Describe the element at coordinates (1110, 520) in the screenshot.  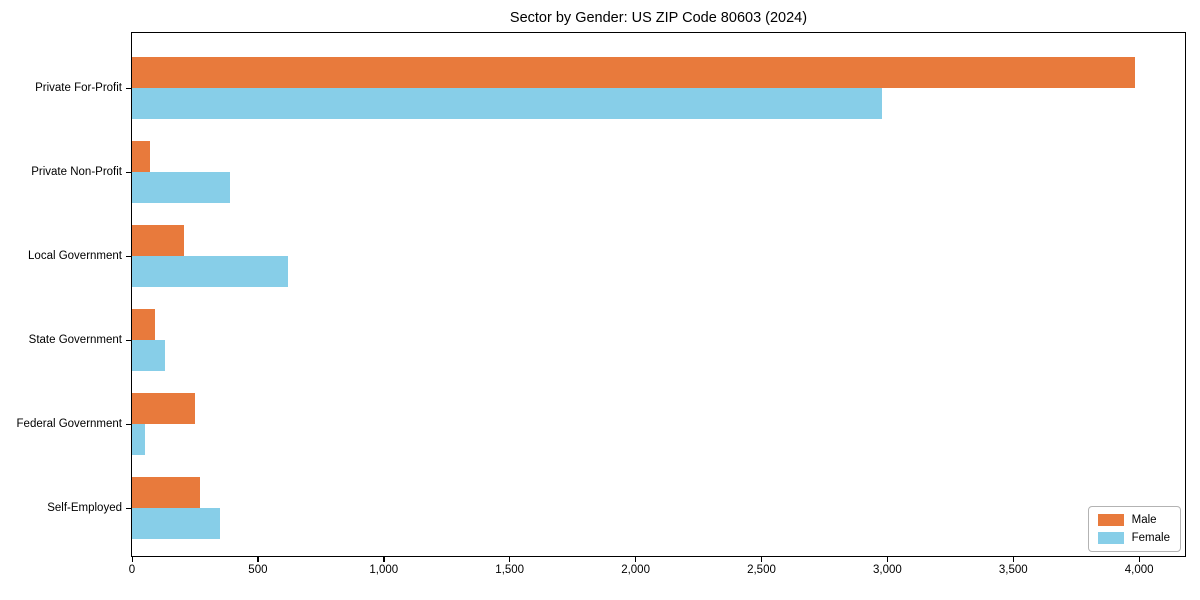
I see `male-color-swatch` at that location.